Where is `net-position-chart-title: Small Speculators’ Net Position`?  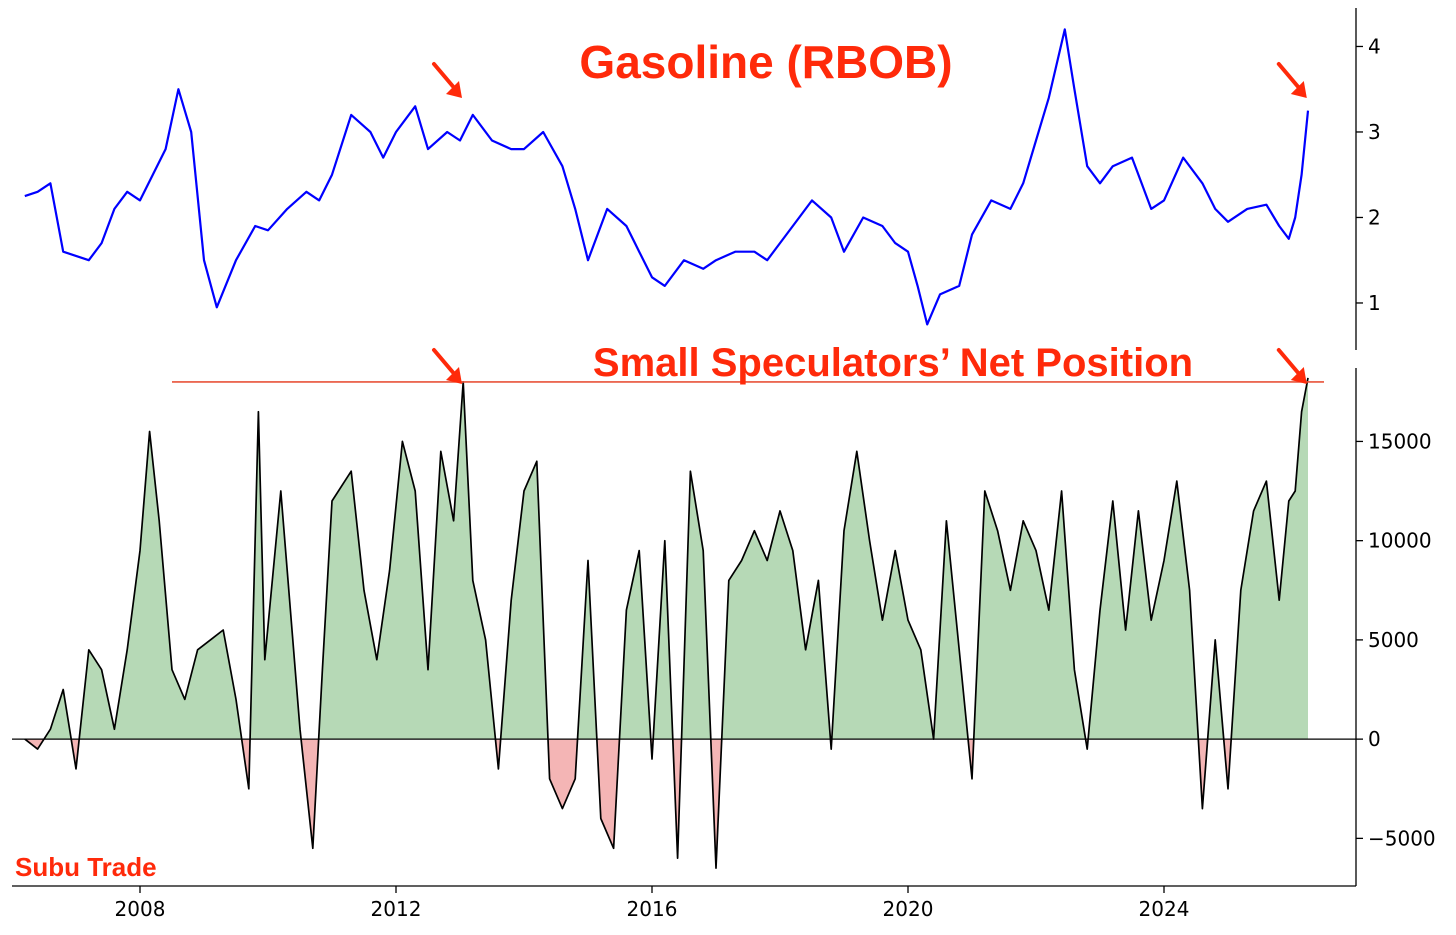 net-position-chart-title: Small Speculators’ Net Position is located at coordinates (893, 363).